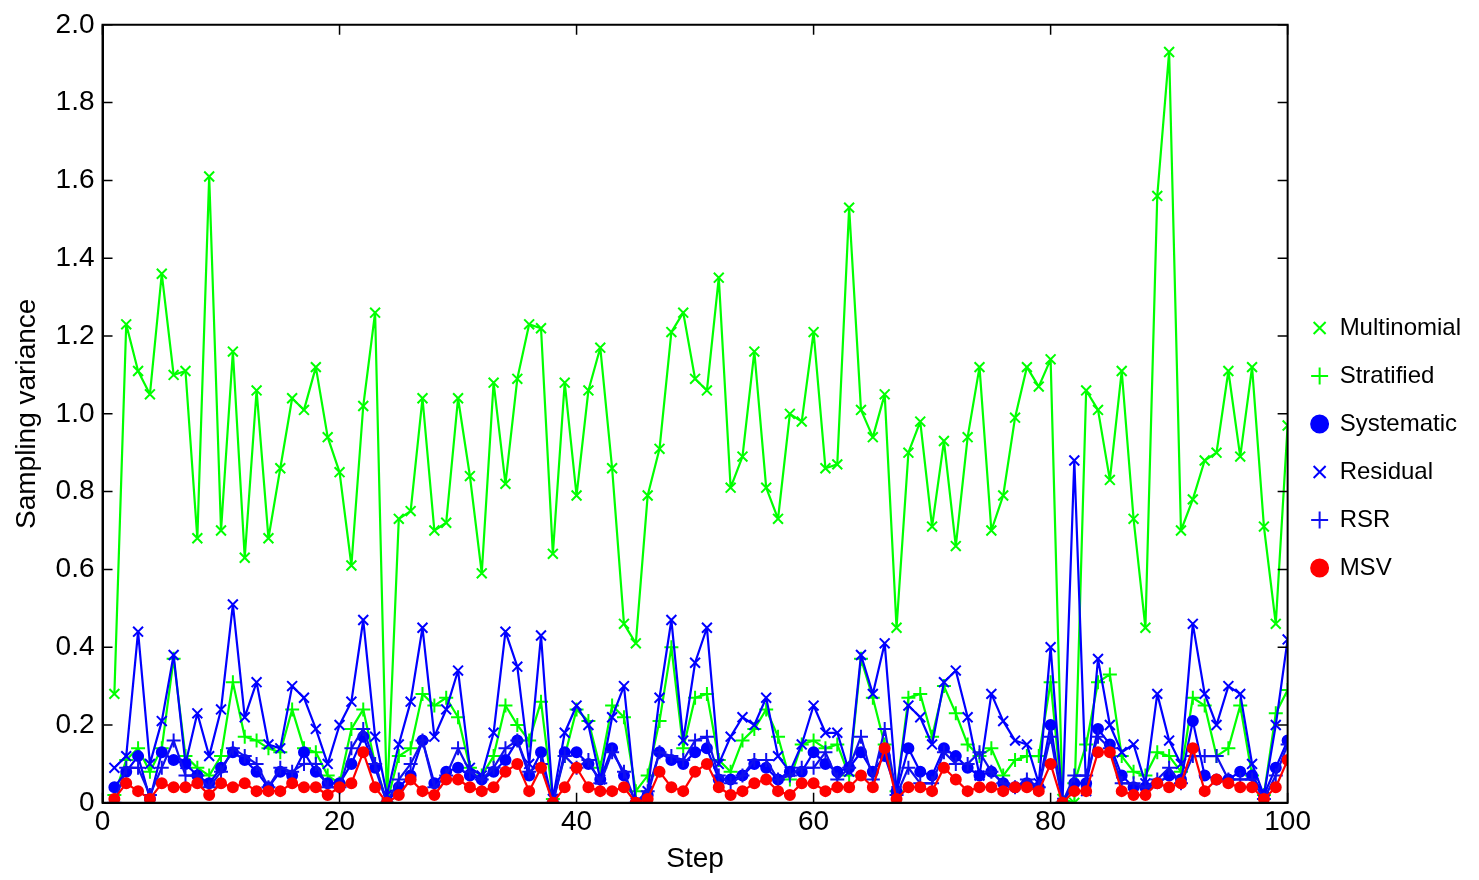  What do you see at coordinates (86, 801) in the screenshot?
I see `y-tick-label: 0` at bounding box center [86, 801].